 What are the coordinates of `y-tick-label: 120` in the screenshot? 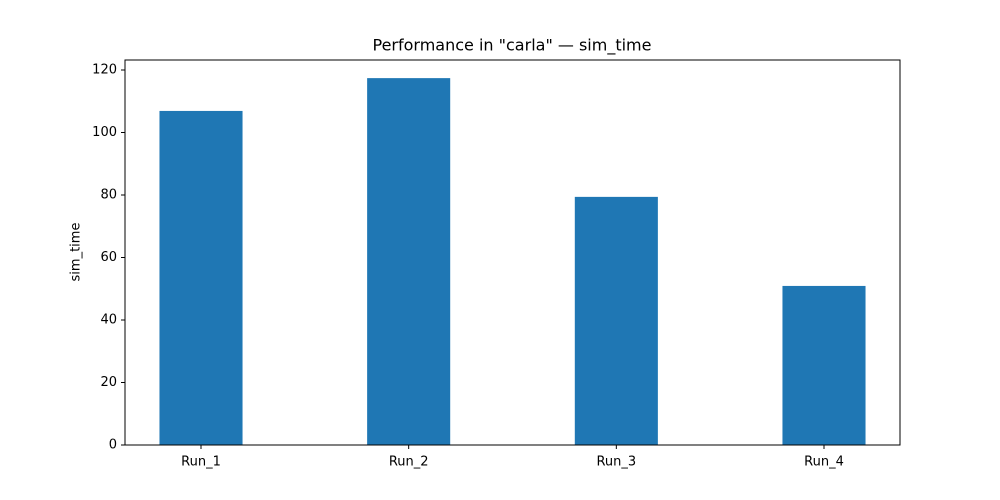 It's located at (104, 70).